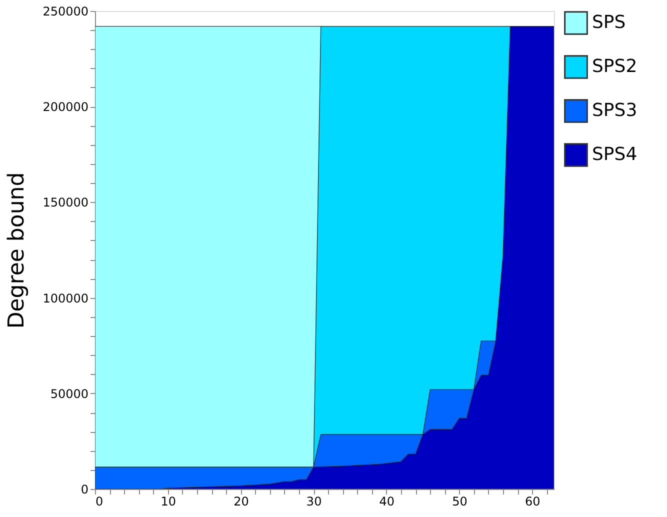 This screenshot has height=517, width=667. I want to click on y-tick-label: 50000, so click(69, 393).